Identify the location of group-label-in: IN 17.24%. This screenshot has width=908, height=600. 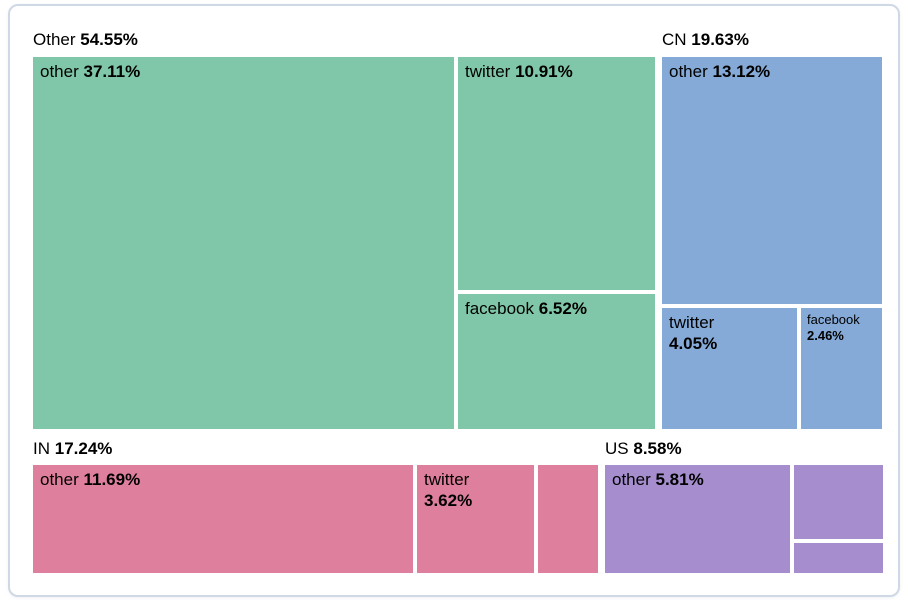
(72, 449).